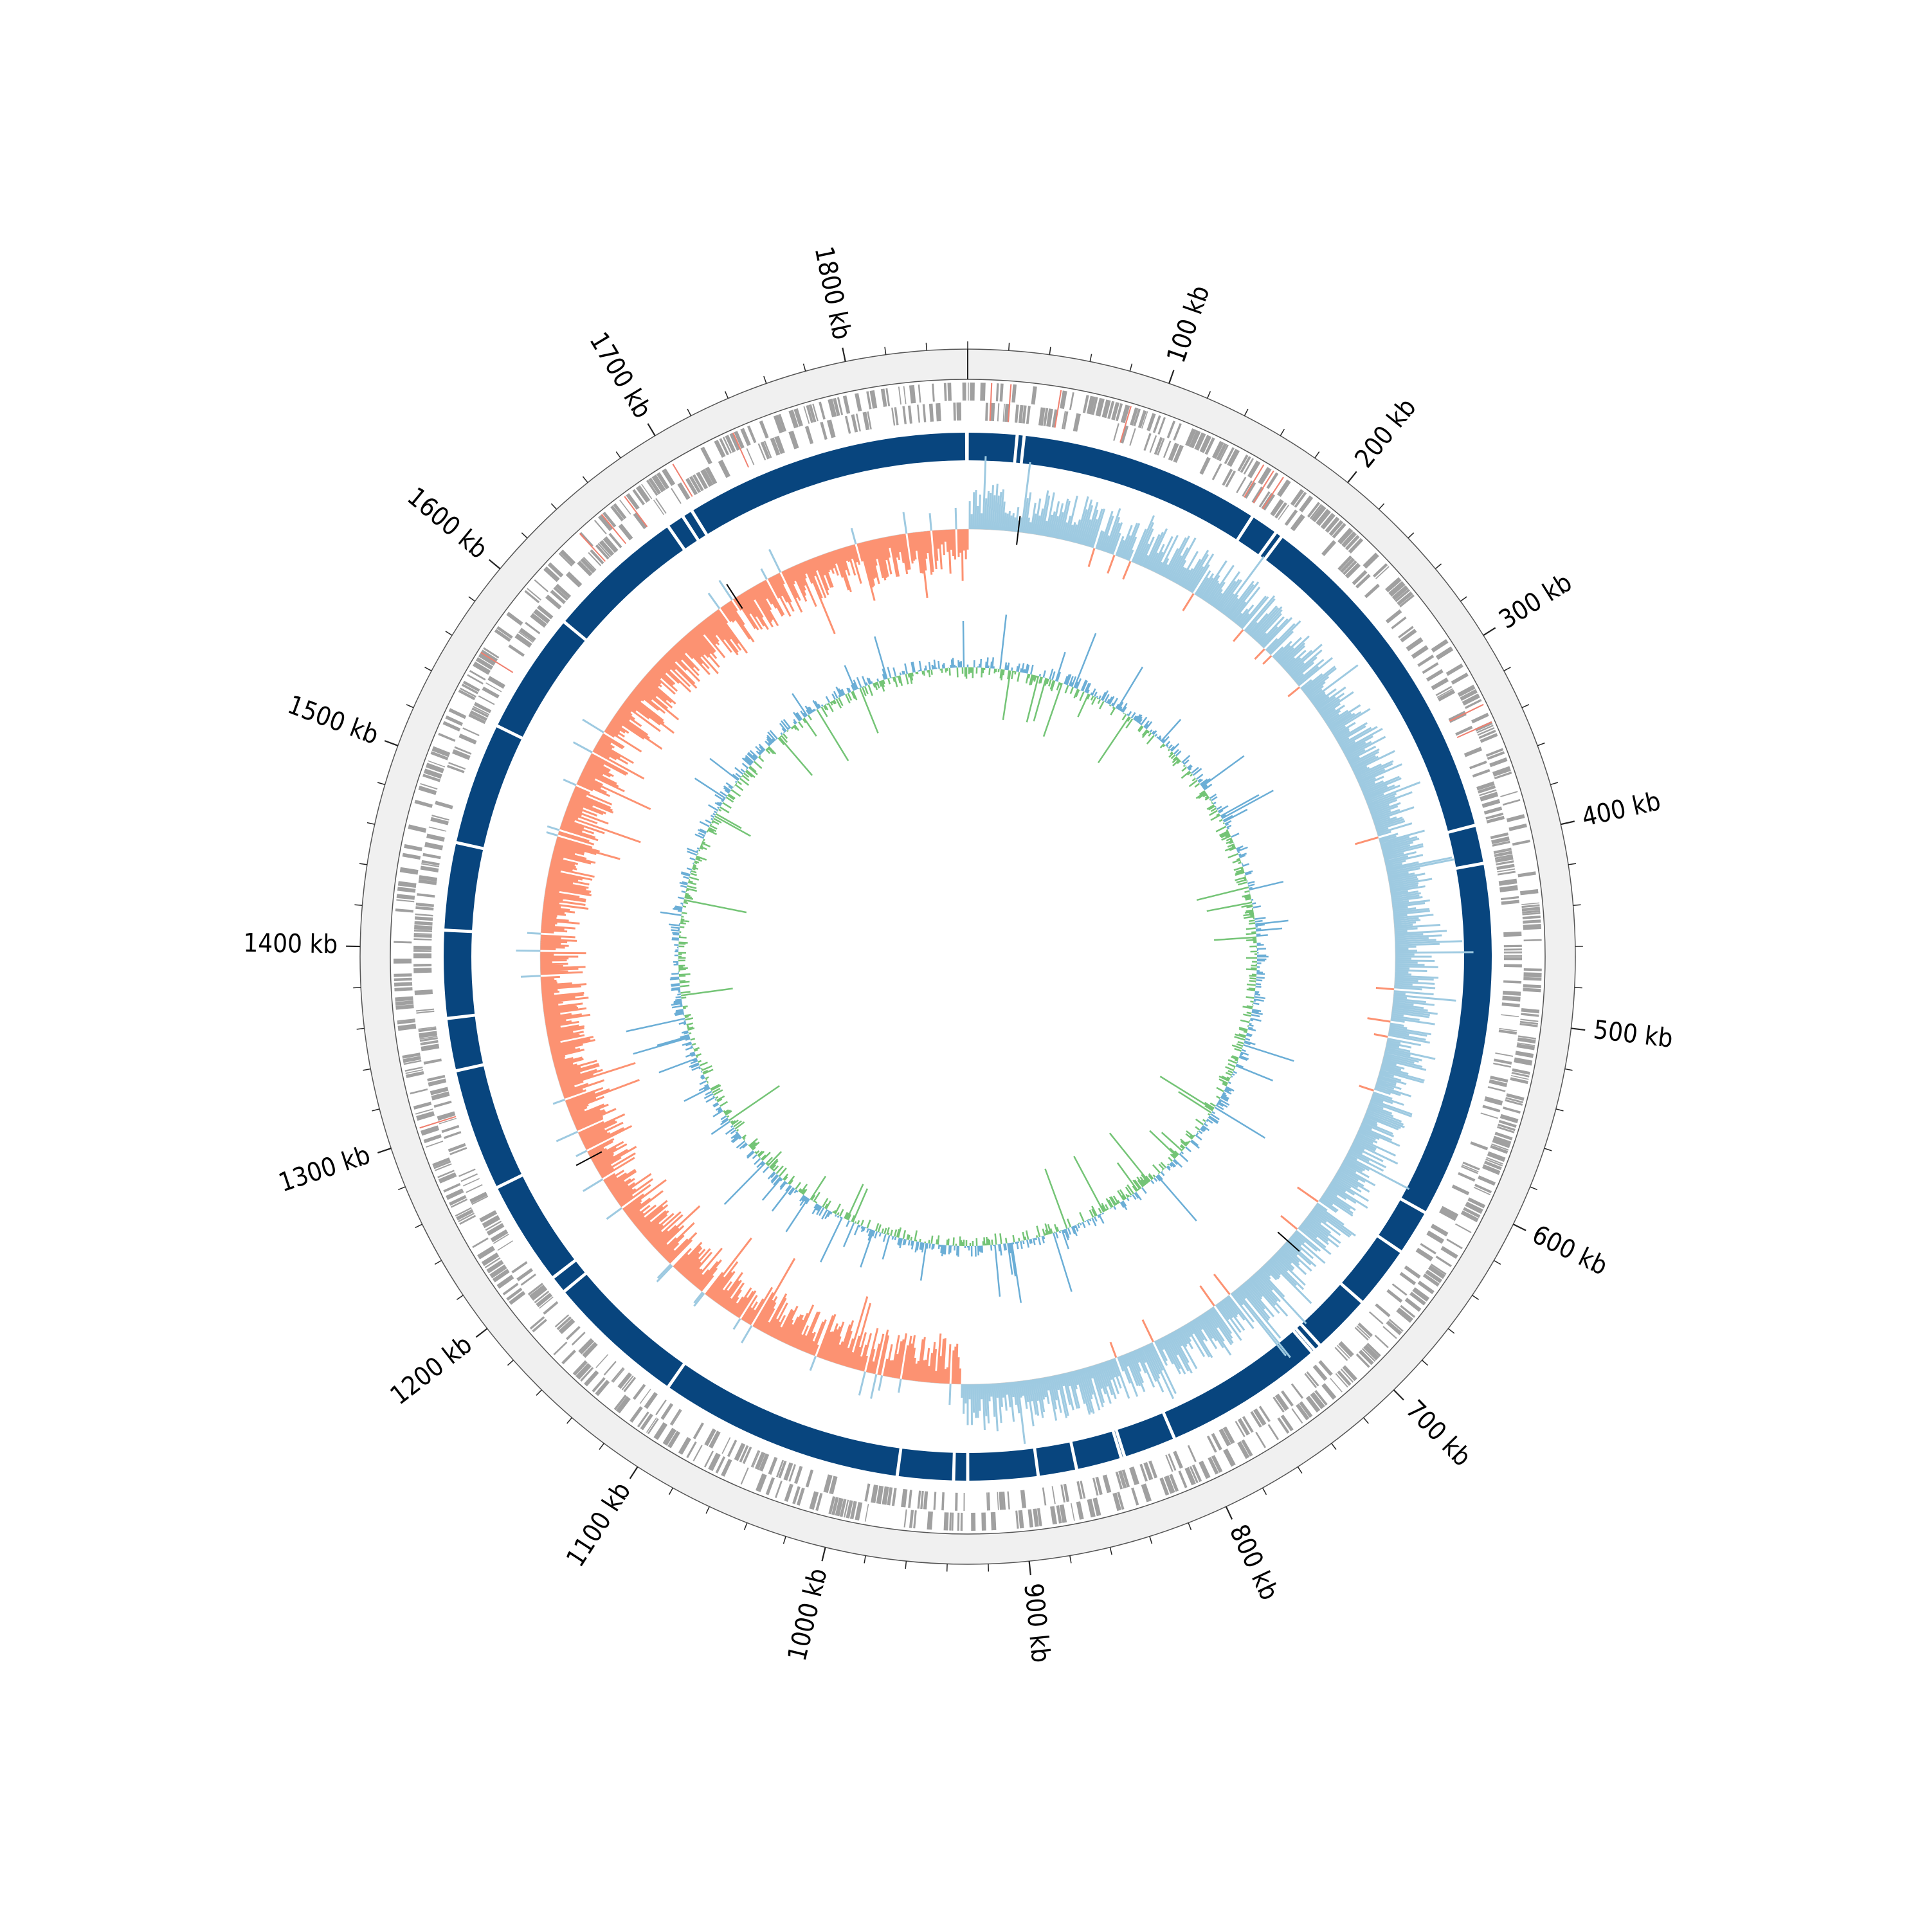  I want to click on position-label: 1600 kb, so click(447, 523).